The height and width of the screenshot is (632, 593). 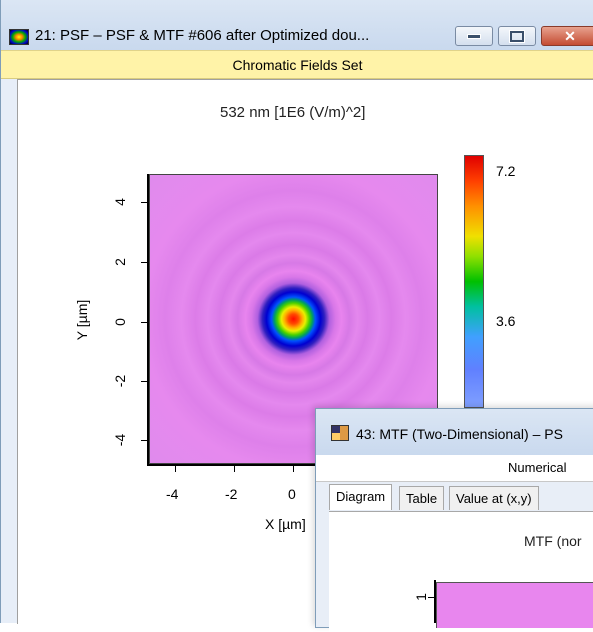 What do you see at coordinates (361, 497) in the screenshot?
I see `tab-diagram: Diagram` at bounding box center [361, 497].